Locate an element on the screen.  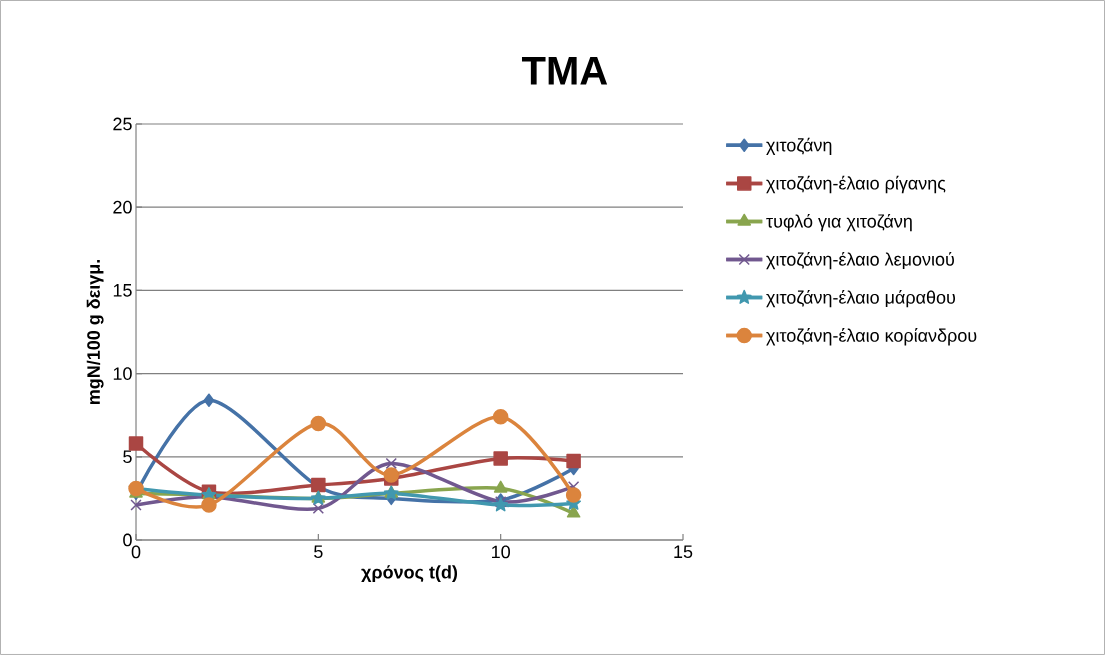
y-tick-label: 25 is located at coordinates (122, 124).